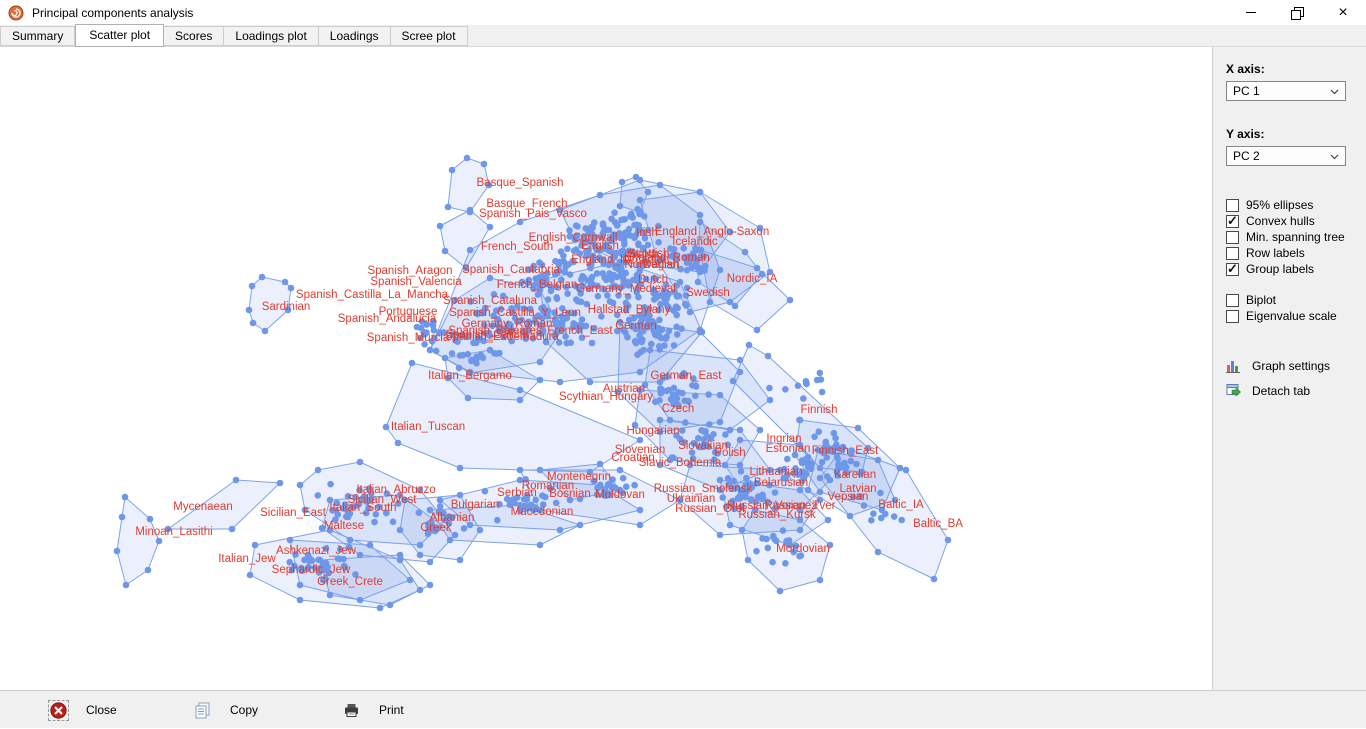 The height and width of the screenshot is (729, 1366). What do you see at coordinates (495, 331) in the screenshot?
I see `group-label: Spanish_Baleares` at bounding box center [495, 331].